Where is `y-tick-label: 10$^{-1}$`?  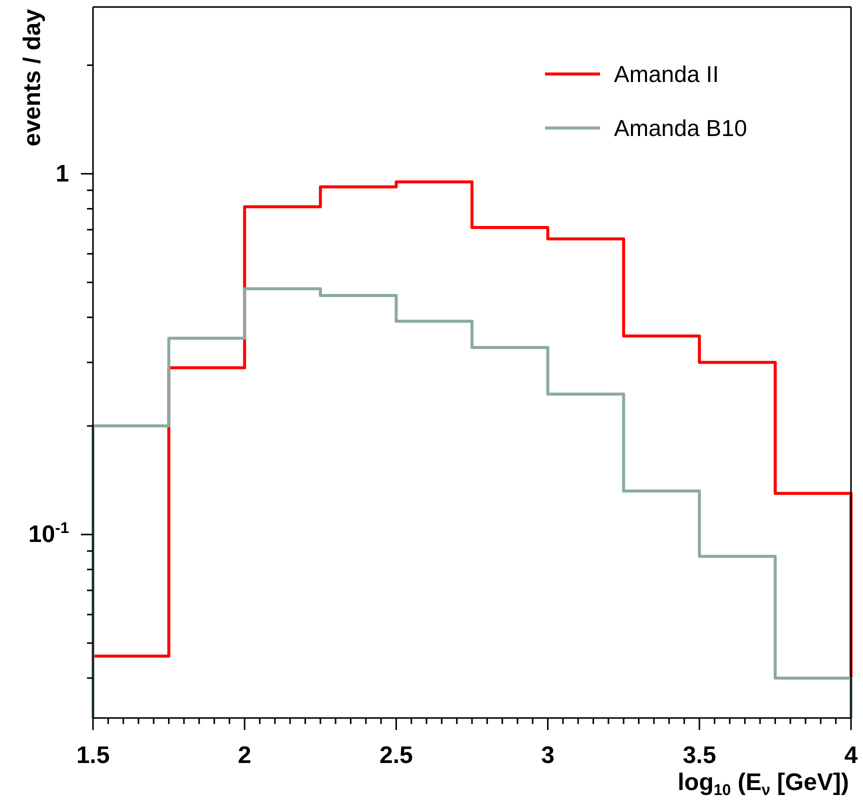 y-tick-label: 10$^{-1}$ is located at coordinates (49, 534).